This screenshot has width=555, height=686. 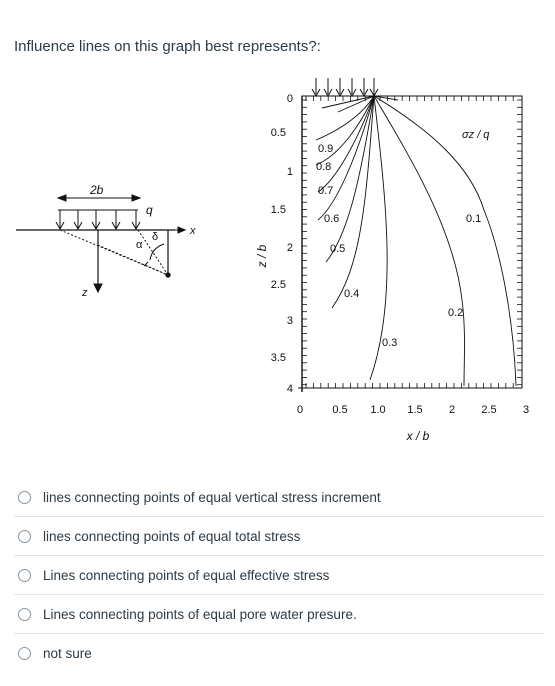 I want to click on x-tick-label: 2.5, so click(x=488, y=410).